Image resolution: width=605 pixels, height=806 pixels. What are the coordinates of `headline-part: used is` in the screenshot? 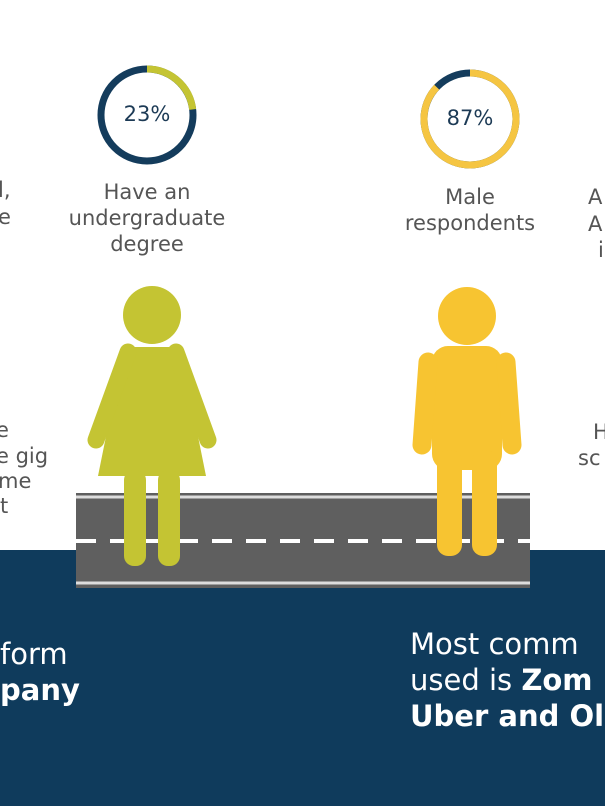 It's located at (465, 680).